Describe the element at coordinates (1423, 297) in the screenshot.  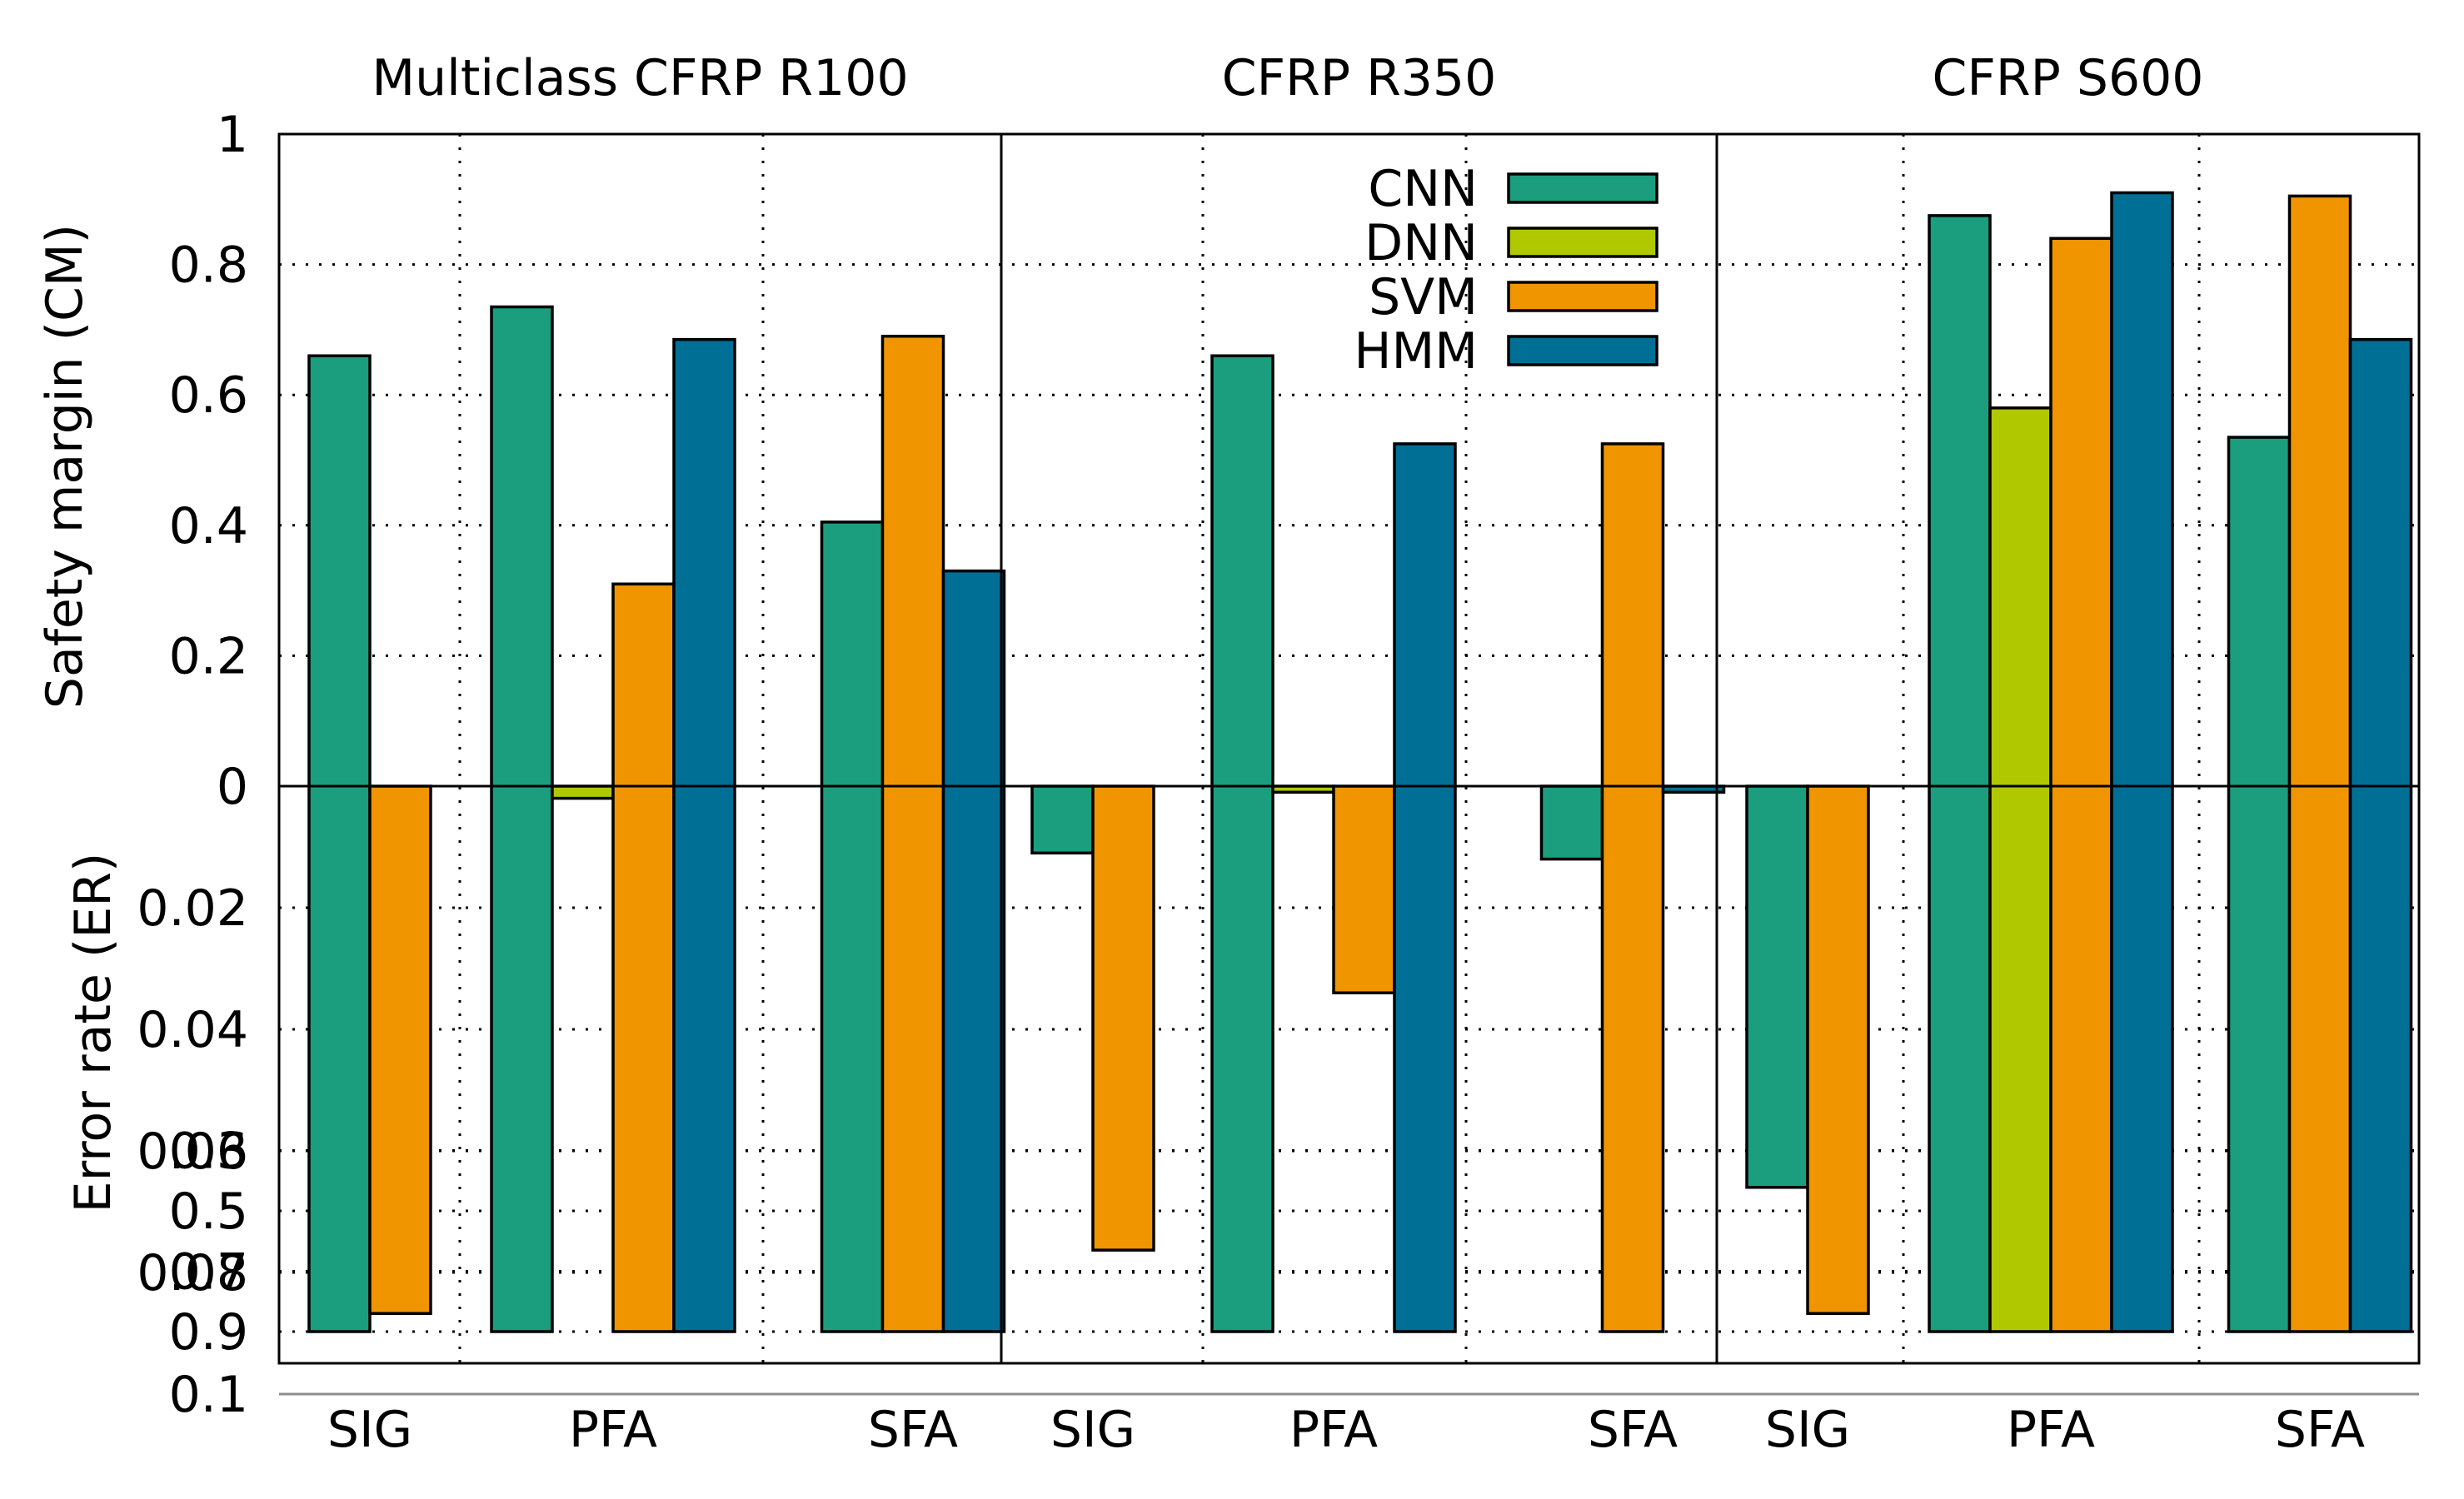
I see `legend-label: SVM` at that location.